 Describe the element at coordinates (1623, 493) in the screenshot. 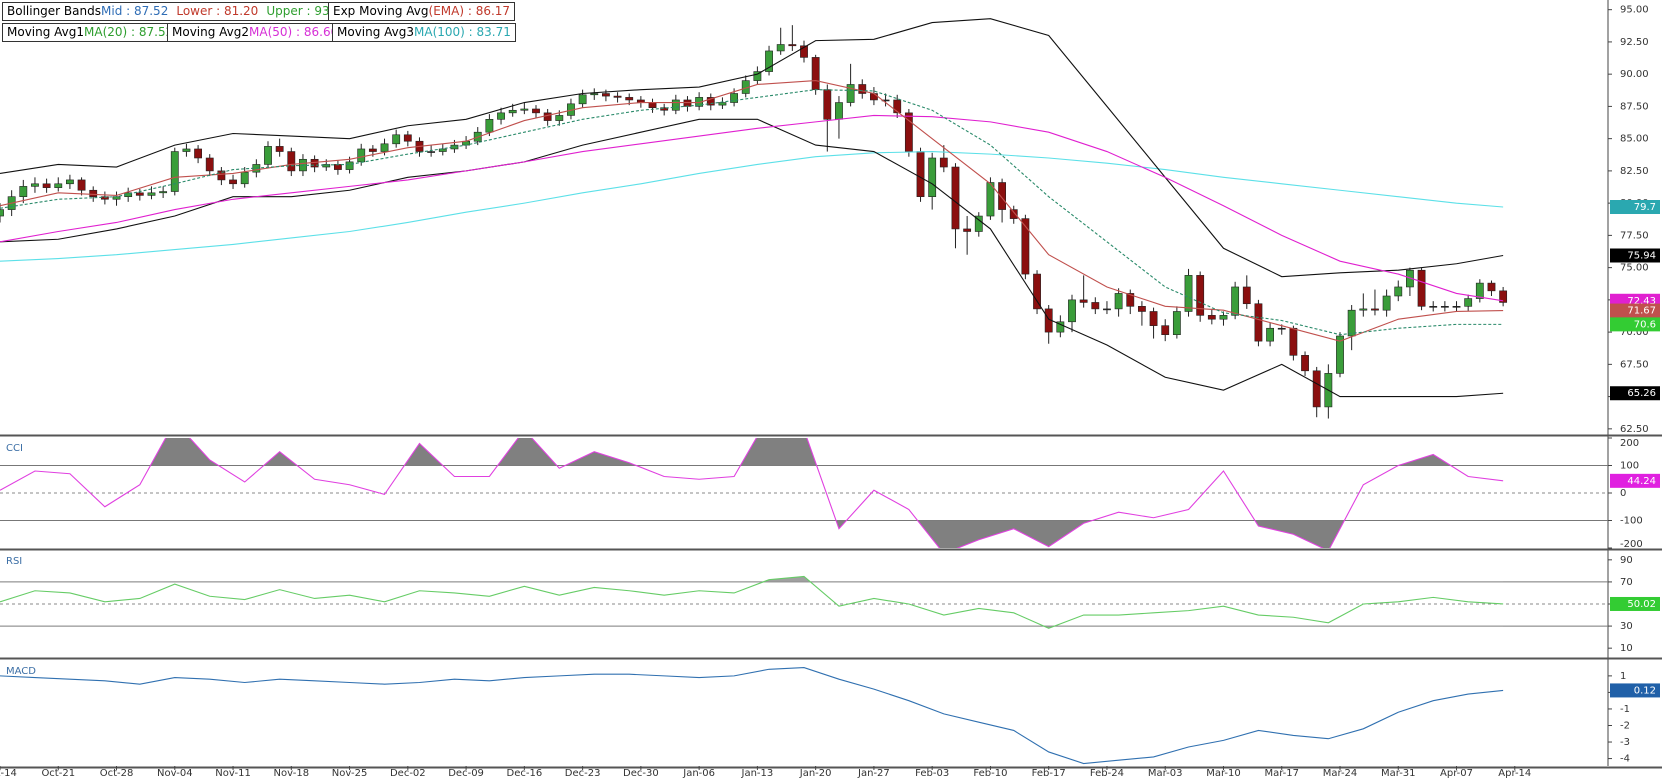

I see `y-tick-label: 0` at that location.